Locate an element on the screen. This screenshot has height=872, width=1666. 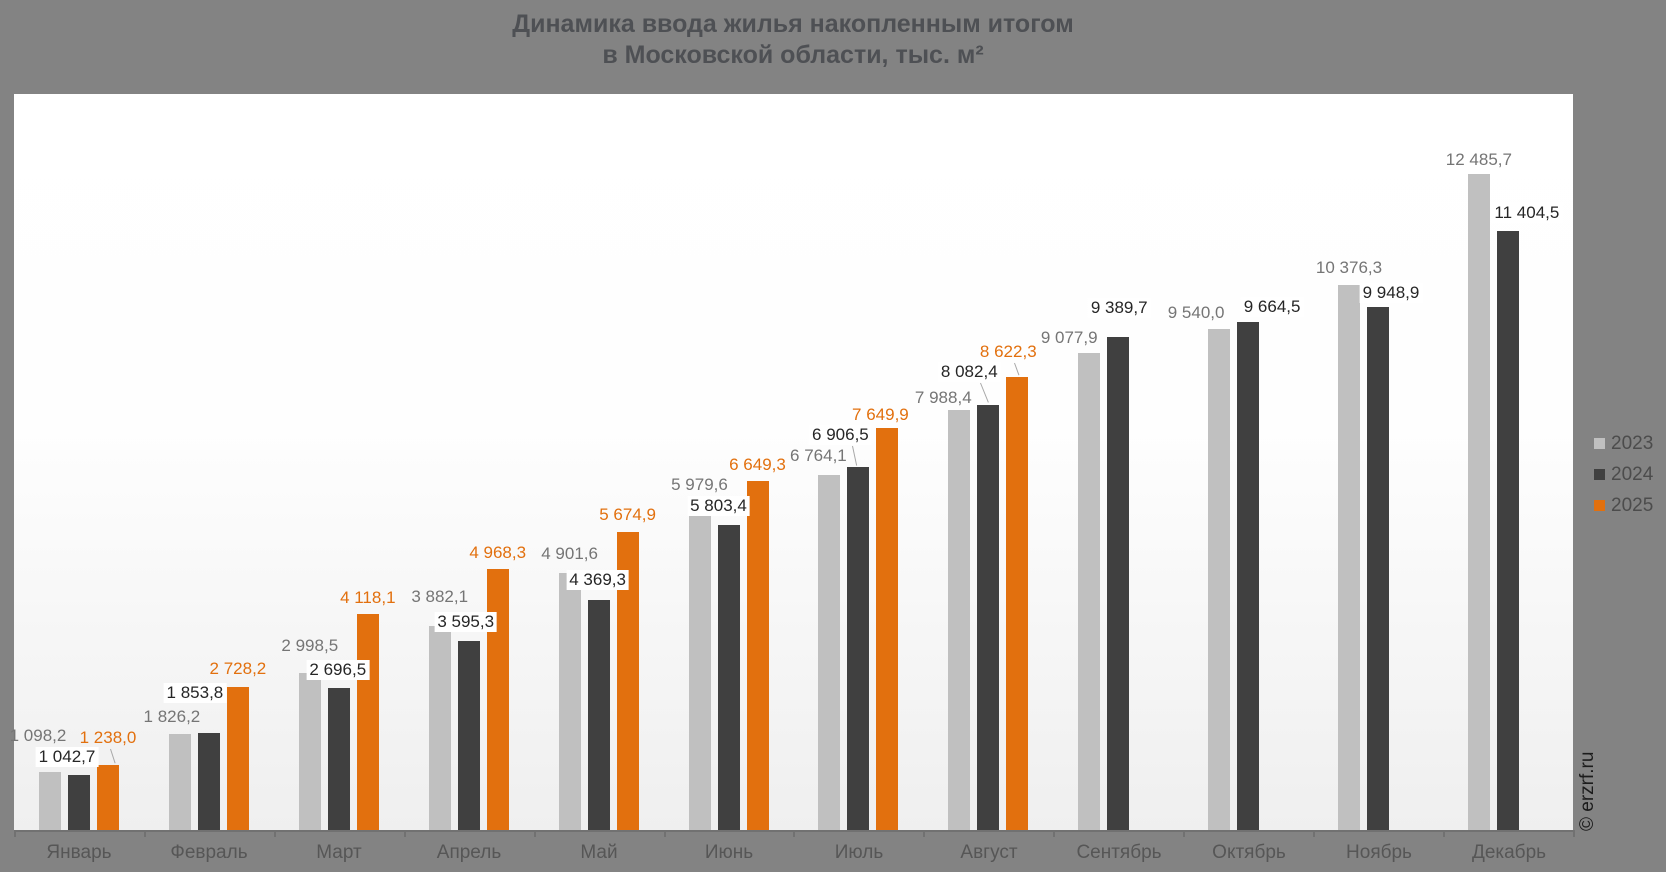
legend-label: 2024 is located at coordinates (1632, 474).